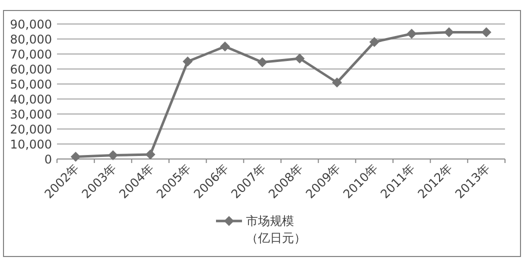 The image size is (526, 266). Describe the element at coordinates (31, 85) in the screenshot. I see `y-tick-label: 50,000` at that location.